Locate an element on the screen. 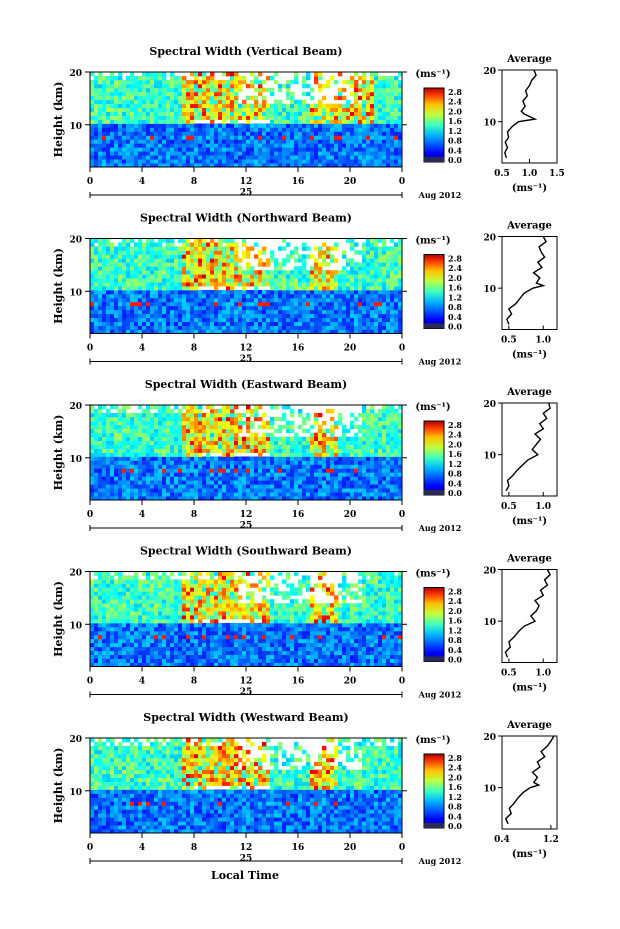  average-x-tick-label: 1.0 is located at coordinates (530, 174).